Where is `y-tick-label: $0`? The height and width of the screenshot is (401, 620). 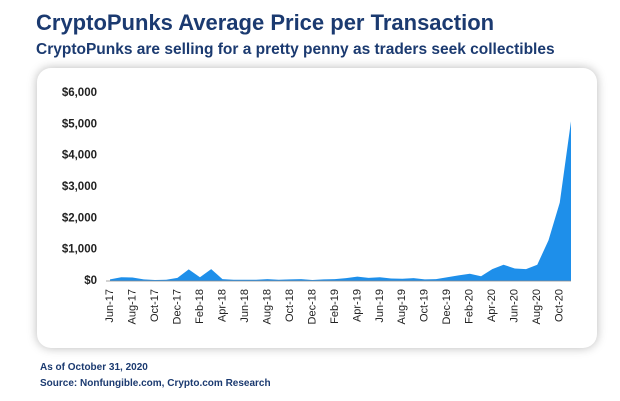
y-tick-label: $0 is located at coordinates (90, 281).